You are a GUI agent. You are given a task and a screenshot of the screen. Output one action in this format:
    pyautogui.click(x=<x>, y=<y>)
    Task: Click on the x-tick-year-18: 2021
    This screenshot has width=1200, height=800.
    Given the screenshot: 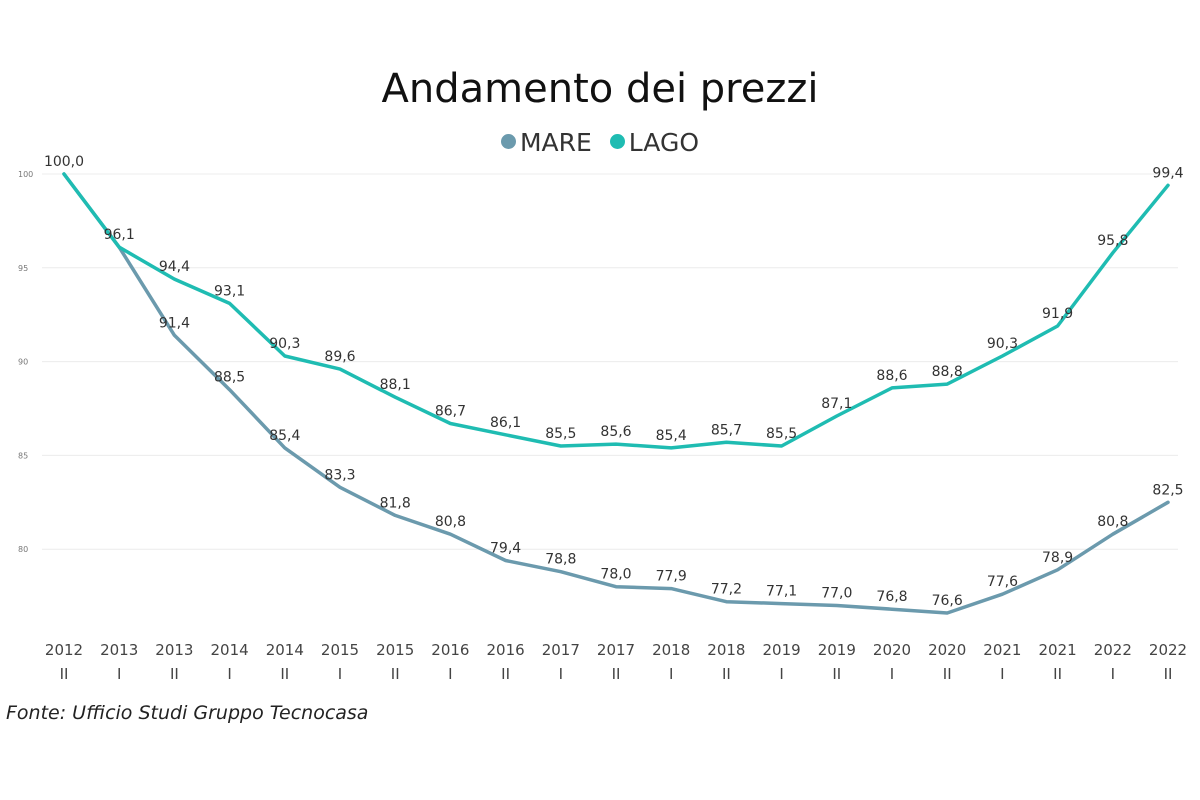 What is the action you would take?
    pyautogui.click(x=1058, y=650)
    